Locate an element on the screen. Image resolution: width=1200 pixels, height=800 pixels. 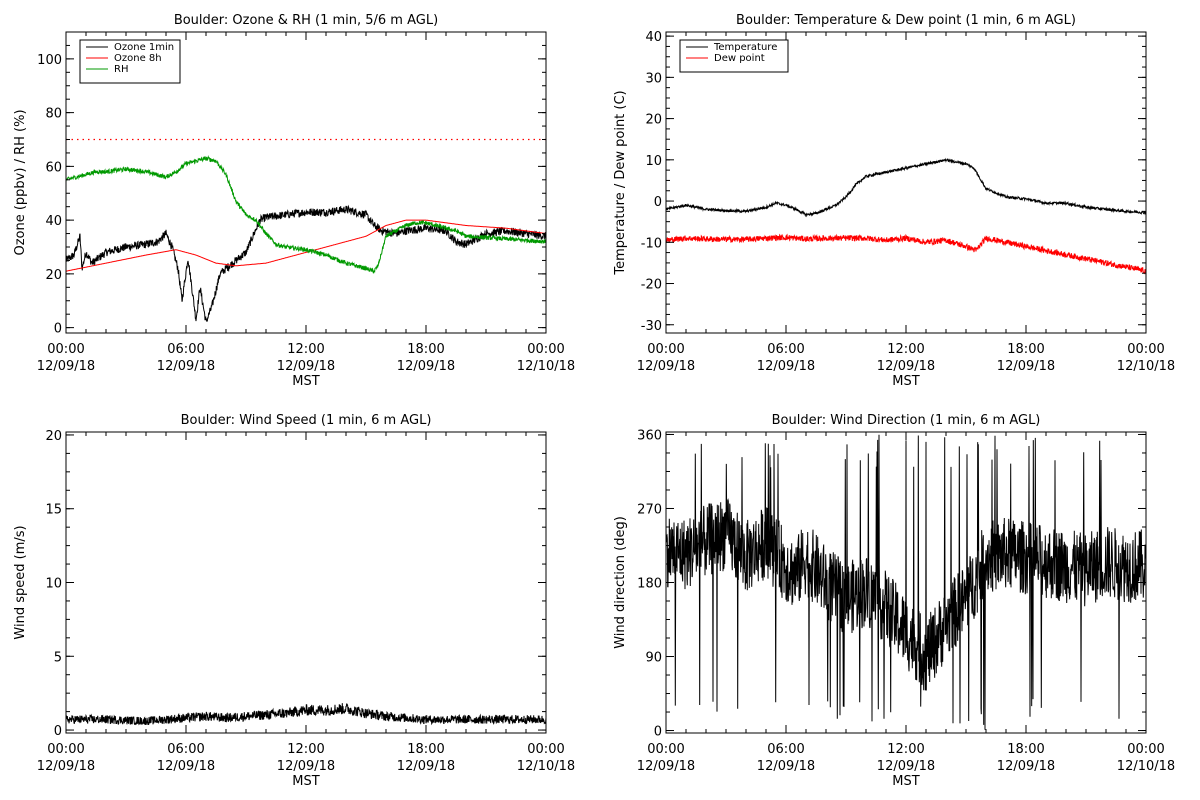
y-axis-label: Temperature / Dew point (C) is located at coordinates (620, 182).